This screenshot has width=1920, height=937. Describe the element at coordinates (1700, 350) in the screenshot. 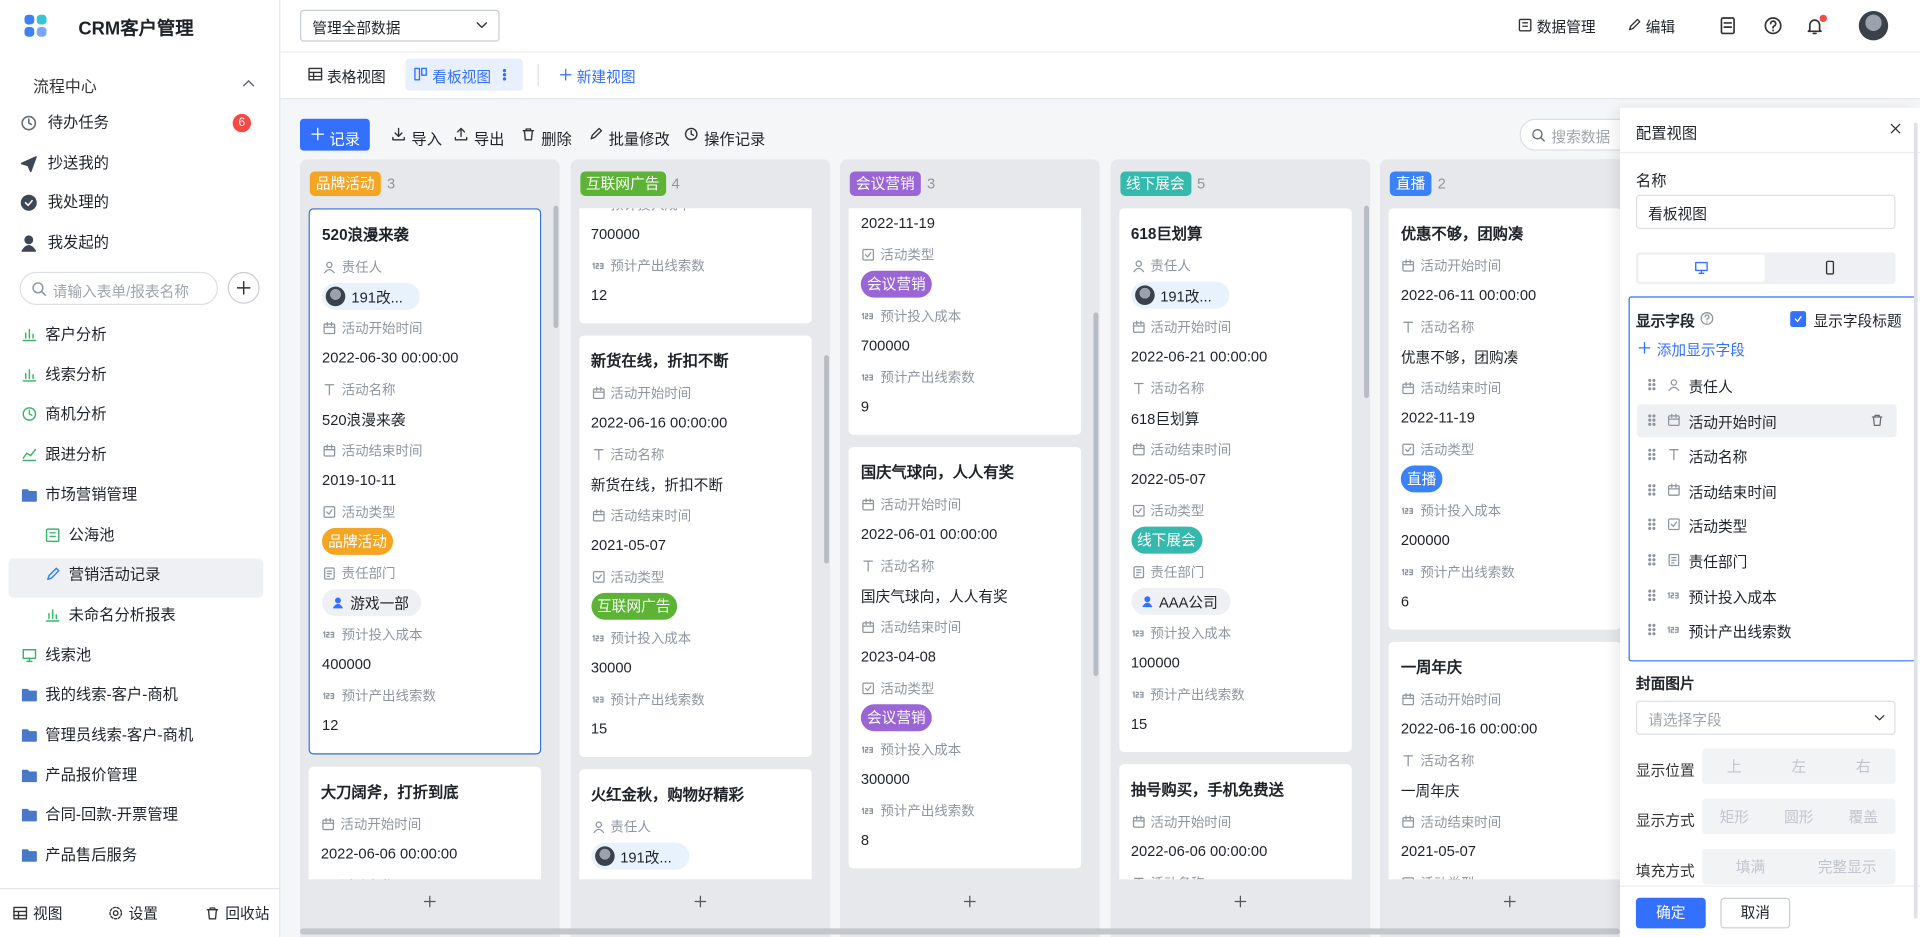

I see `add-field: 添加显示字段` at that location.